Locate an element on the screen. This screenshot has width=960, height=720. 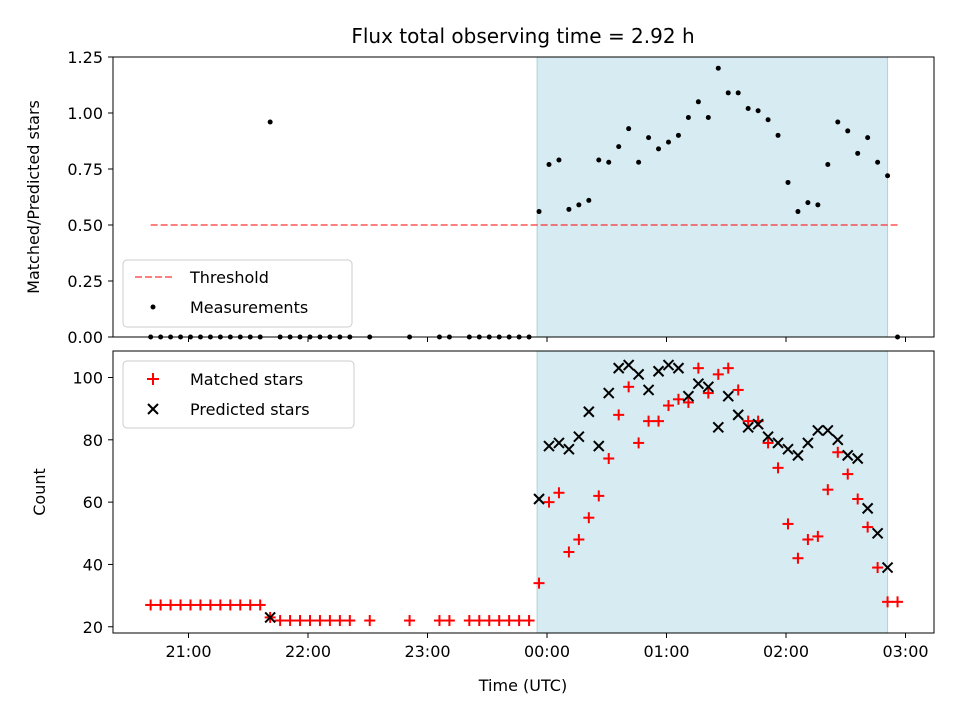
ratio-legend: Threshold Measurements is located at coordinates (237, 293).